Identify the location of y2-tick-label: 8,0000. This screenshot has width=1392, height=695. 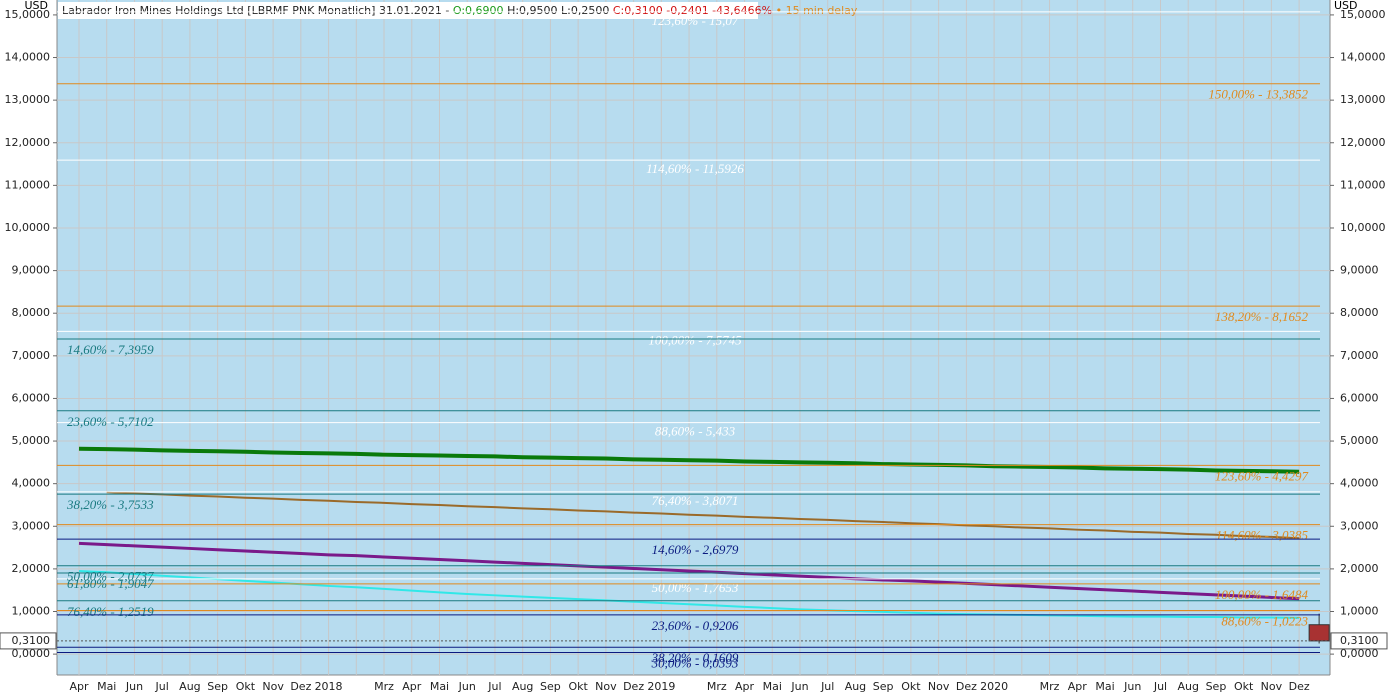
(1359, 312).